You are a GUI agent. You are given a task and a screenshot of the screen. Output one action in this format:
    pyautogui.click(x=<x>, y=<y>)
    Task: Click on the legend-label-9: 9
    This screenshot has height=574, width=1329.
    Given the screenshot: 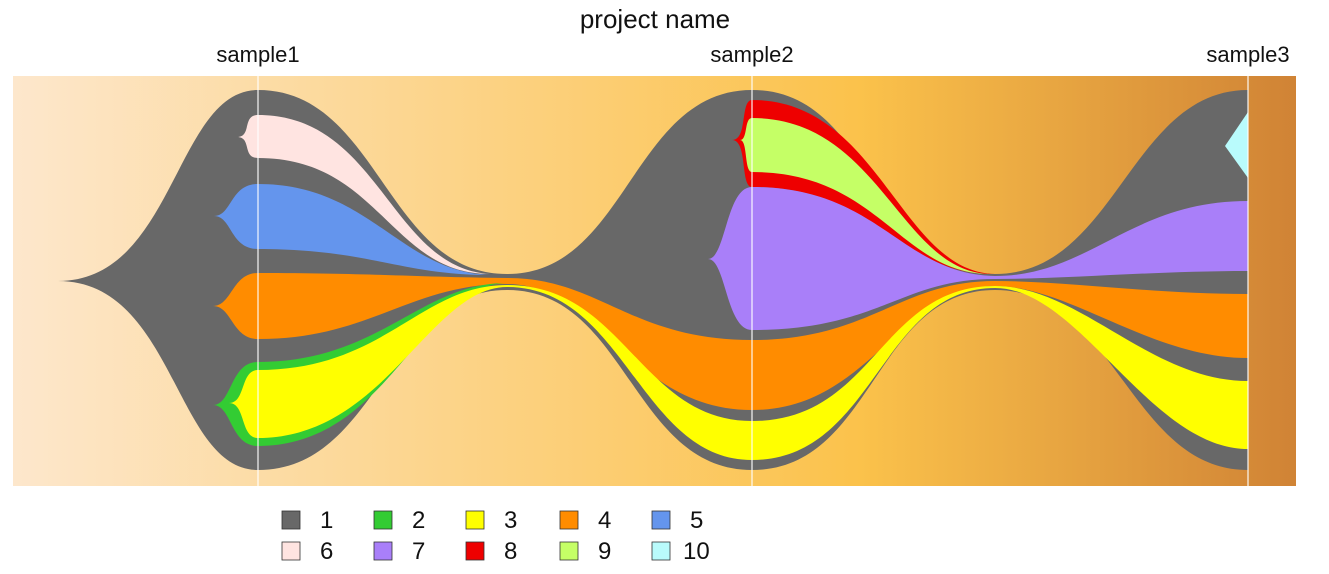 What is the action you would take?
    pyautogui.click(x=604, y=551)
    